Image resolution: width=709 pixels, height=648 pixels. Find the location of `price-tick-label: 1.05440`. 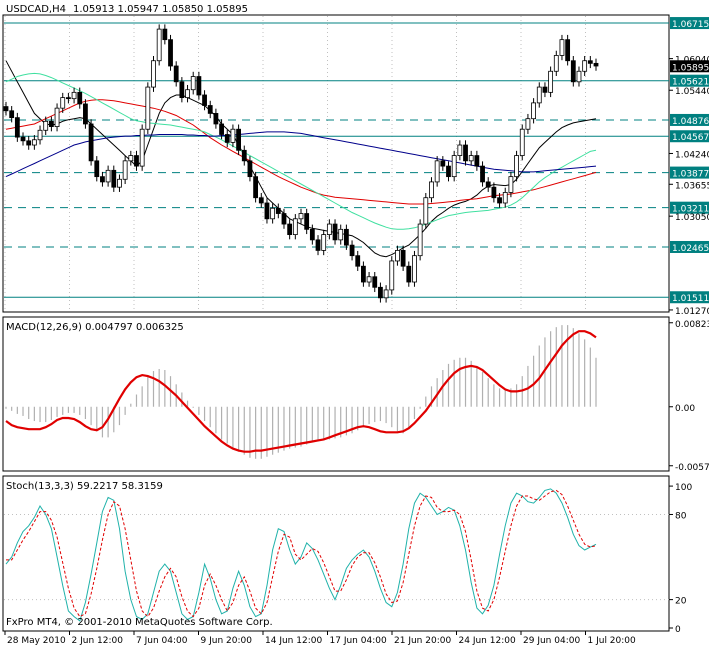

price-tick-label: 1.05440 is located at coordinates (692, 92).